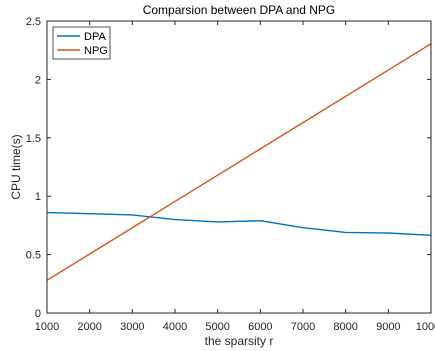 This screenshot has width=435, height=351. What do you see at coordinates (260, 327) in the screenshot?
I see `x-tick-label: 6000` at bounding box center [260, 327].